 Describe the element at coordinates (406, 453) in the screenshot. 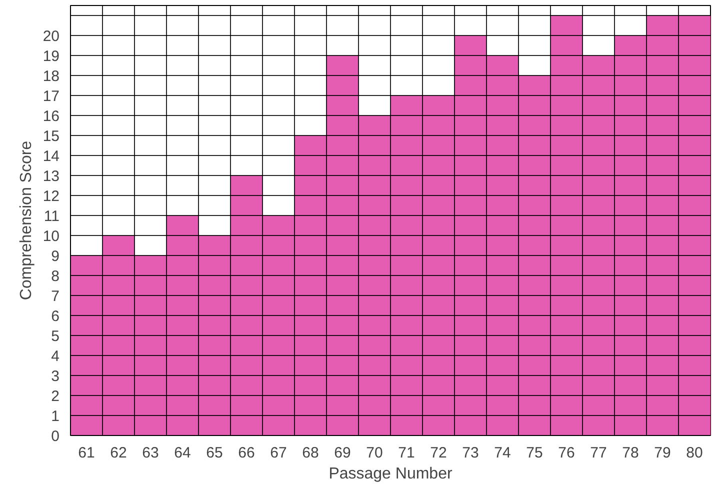

I see `x-tick-label: 71` at that location.